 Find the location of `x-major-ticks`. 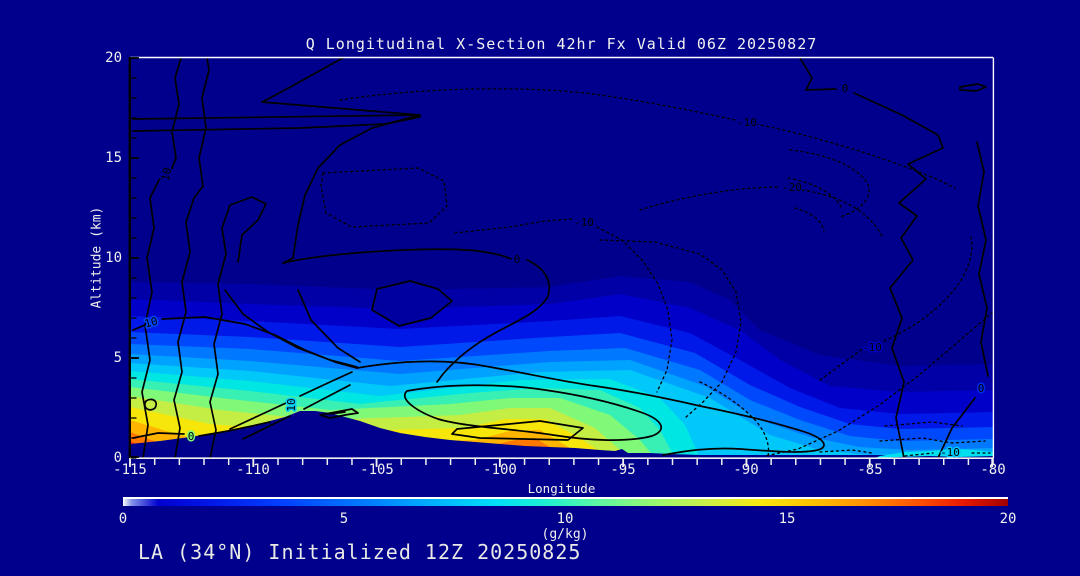

x-major-ticks is located at coordinates (561, 462).